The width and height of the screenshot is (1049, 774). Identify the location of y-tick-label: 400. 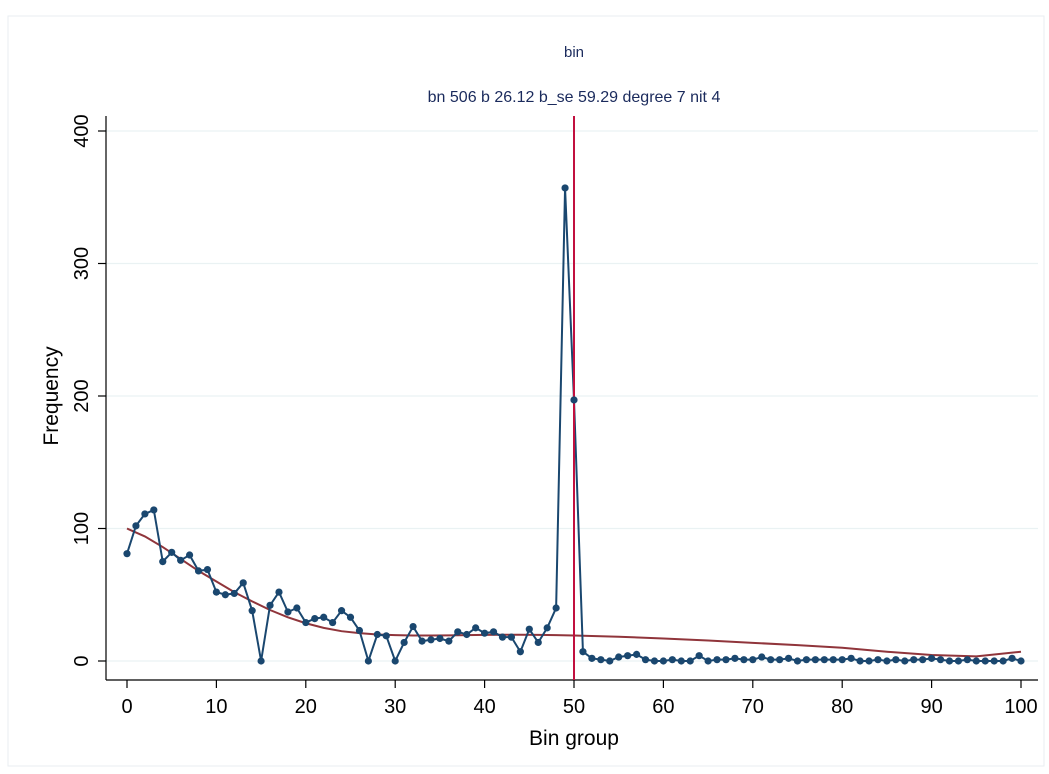
(82, 130).